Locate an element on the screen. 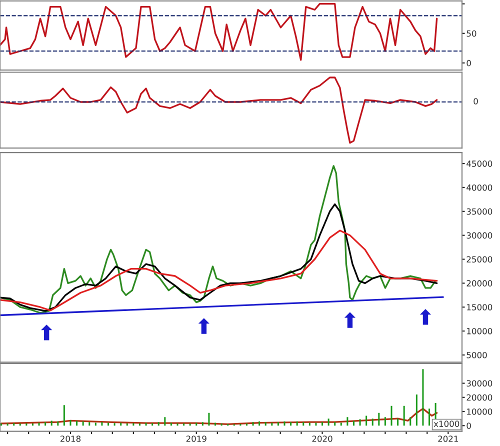 This screenshot has height=446, width=500. y-tick-label: 50 is located at coordinates (471, 33).